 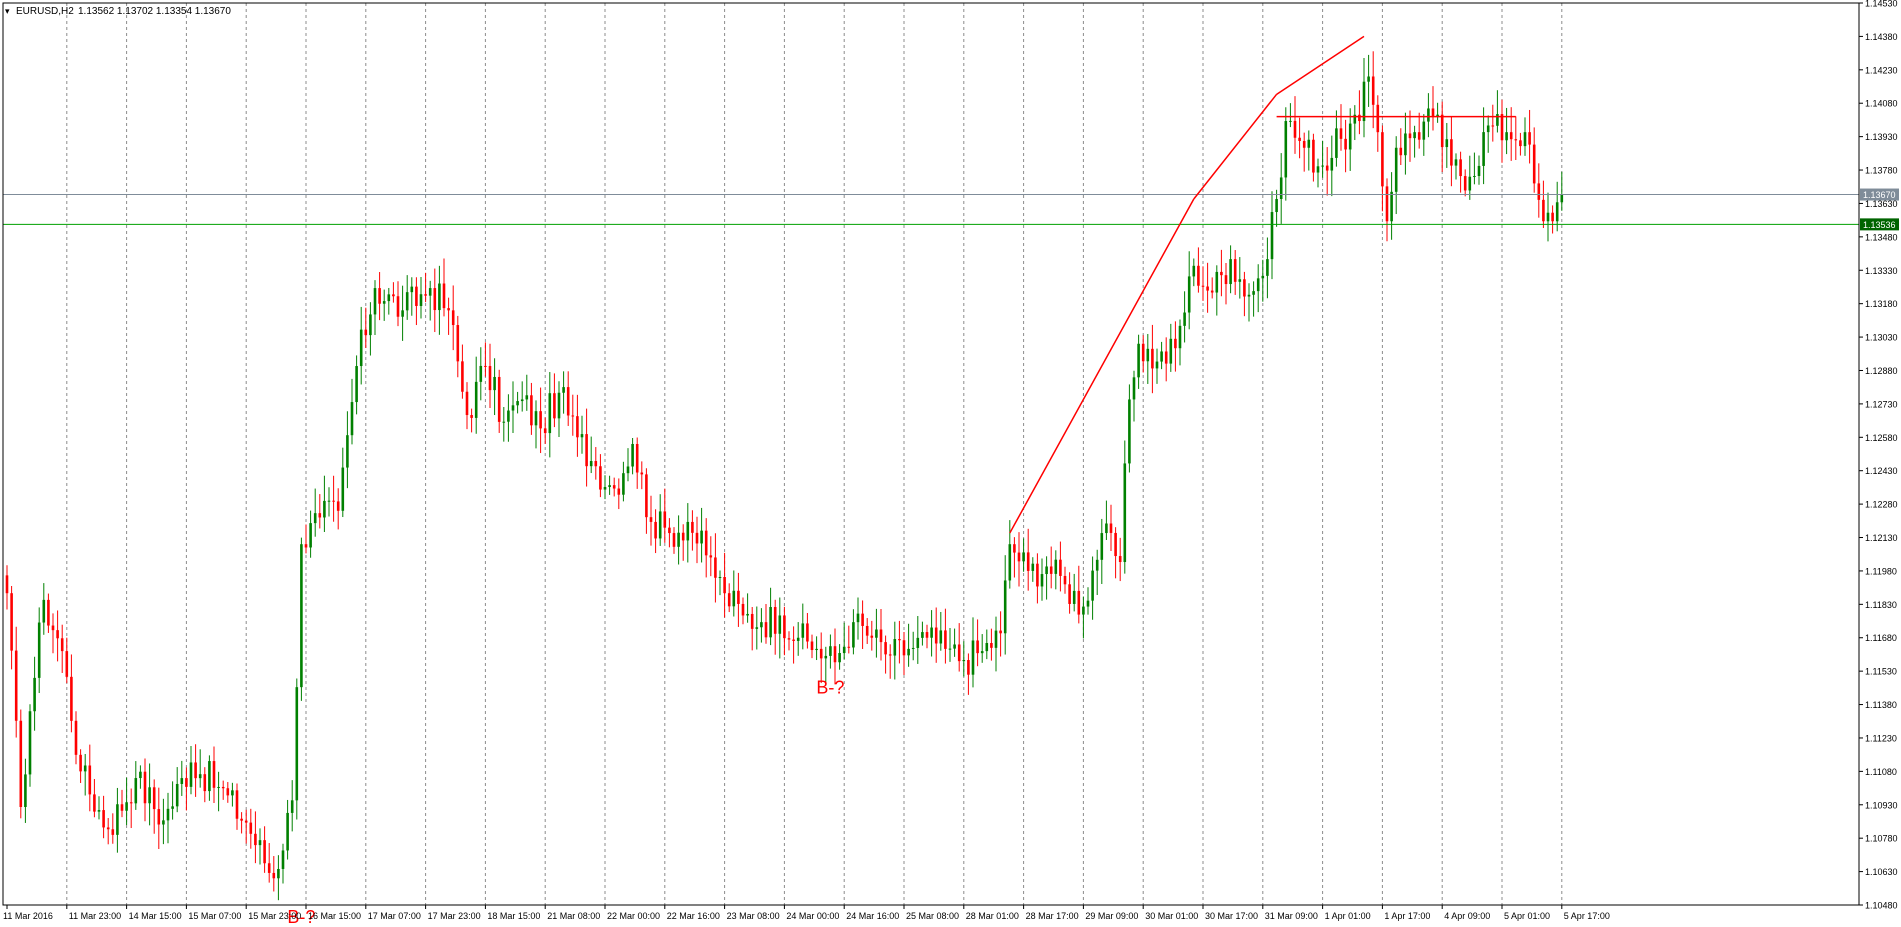 I want to click on x-tick-label: 28 Mar 01:00, so click(x=992, y=916).